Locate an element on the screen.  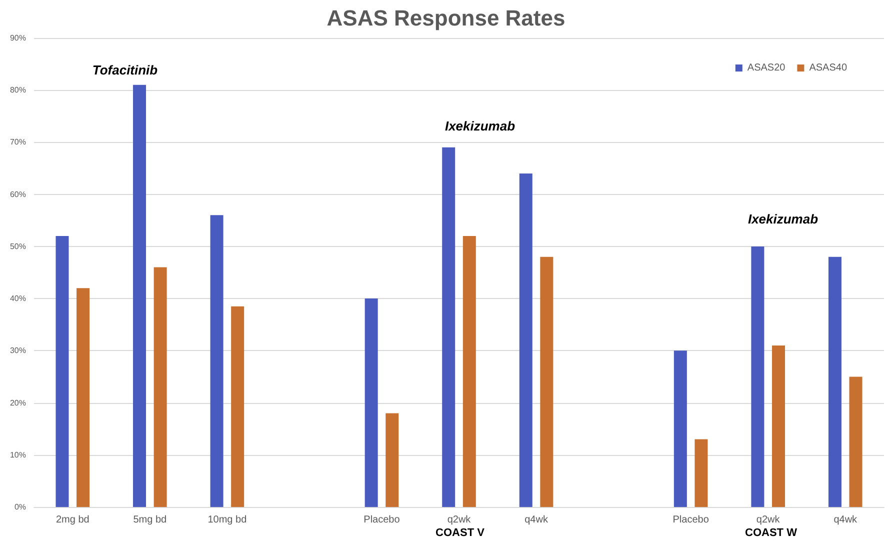
y-tick-label: 70% is located at coordinates (18, 142).